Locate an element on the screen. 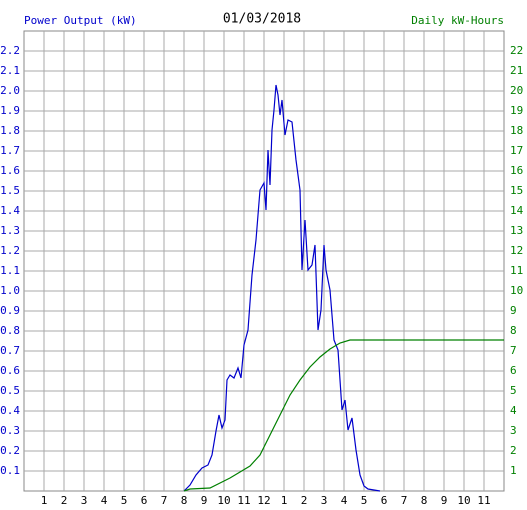 The height and width of the screenshot is (510, 527). y-tick-label: 0.8 is located at coordinates (10, 330).